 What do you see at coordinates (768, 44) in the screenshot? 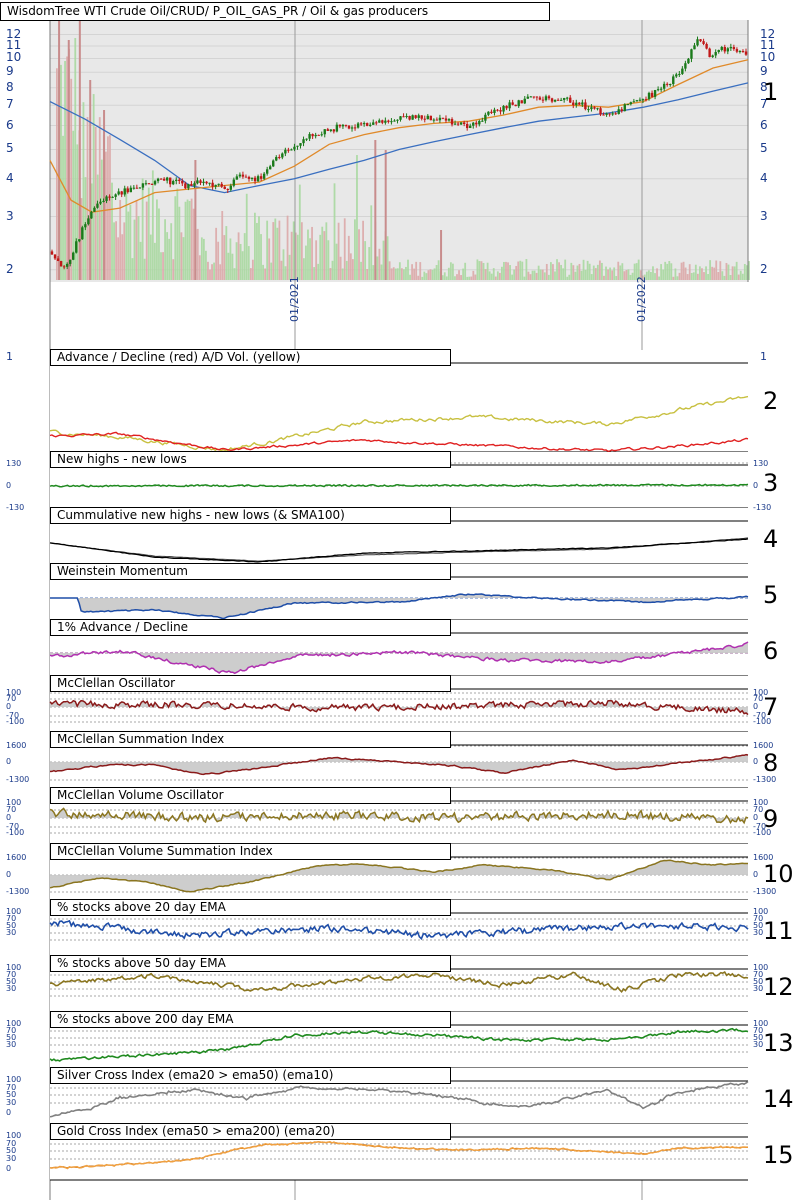
I see `price-tick-right: 11` at bounding box center [768, 44].